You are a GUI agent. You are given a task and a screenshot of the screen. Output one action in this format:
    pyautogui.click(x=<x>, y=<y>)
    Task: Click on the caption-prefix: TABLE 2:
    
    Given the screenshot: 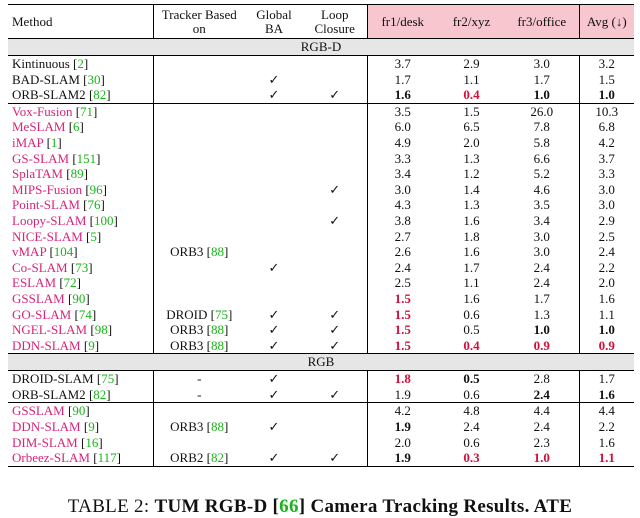 What is the action you would take?
    pyautogui.click(x=111, y=506)
    